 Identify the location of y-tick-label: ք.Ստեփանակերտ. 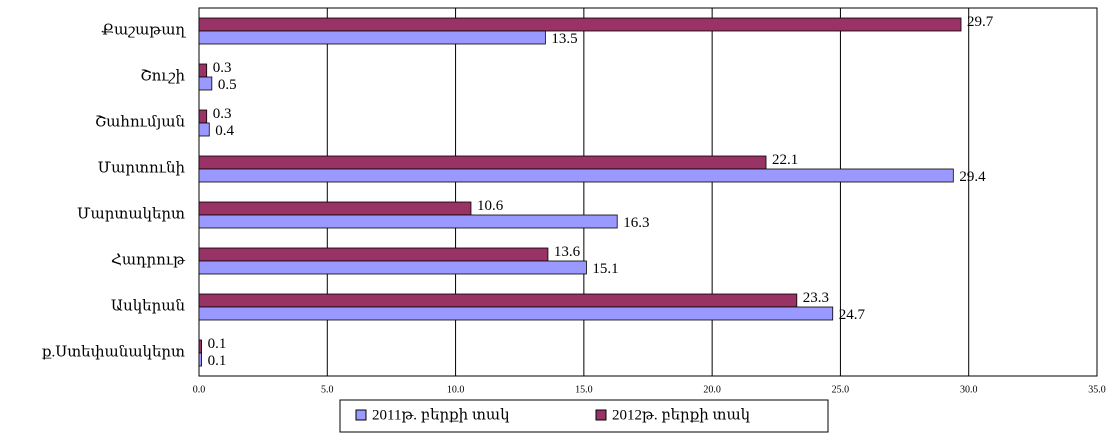
(113, 352).